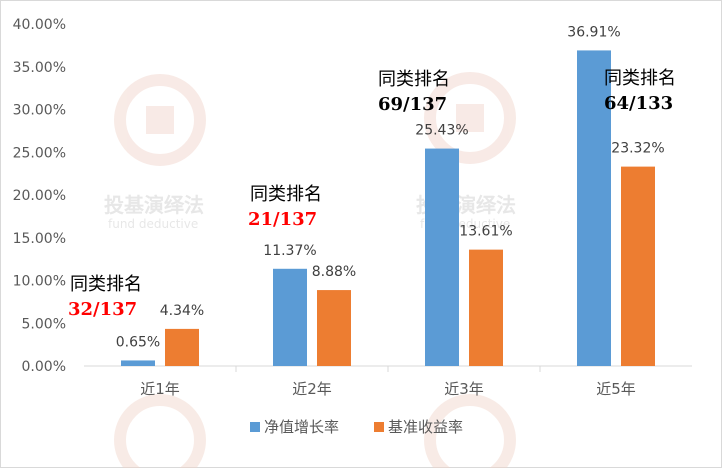 The image size is (722, 468). I want to click on data-label: 0.65%, so click(138, 342).